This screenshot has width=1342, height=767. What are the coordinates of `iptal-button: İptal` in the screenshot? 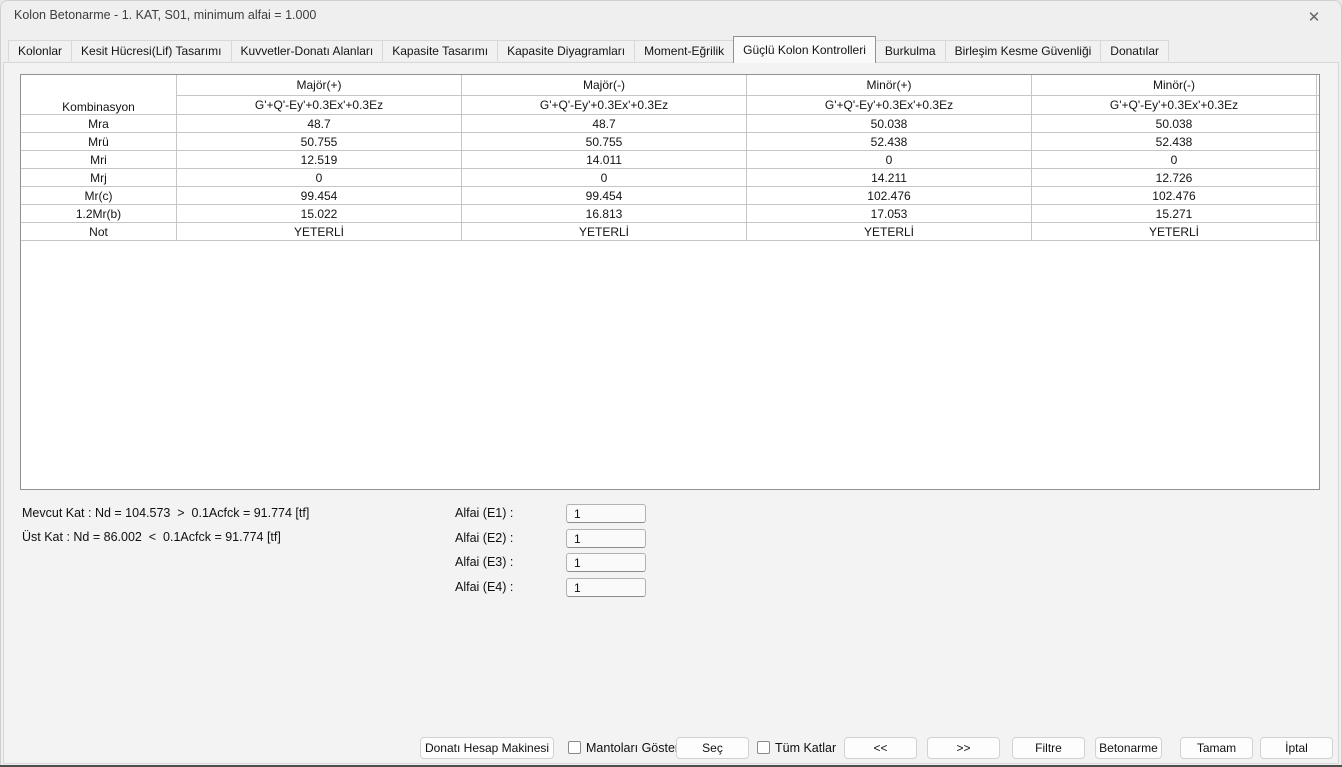 It's located at (1296, 748).